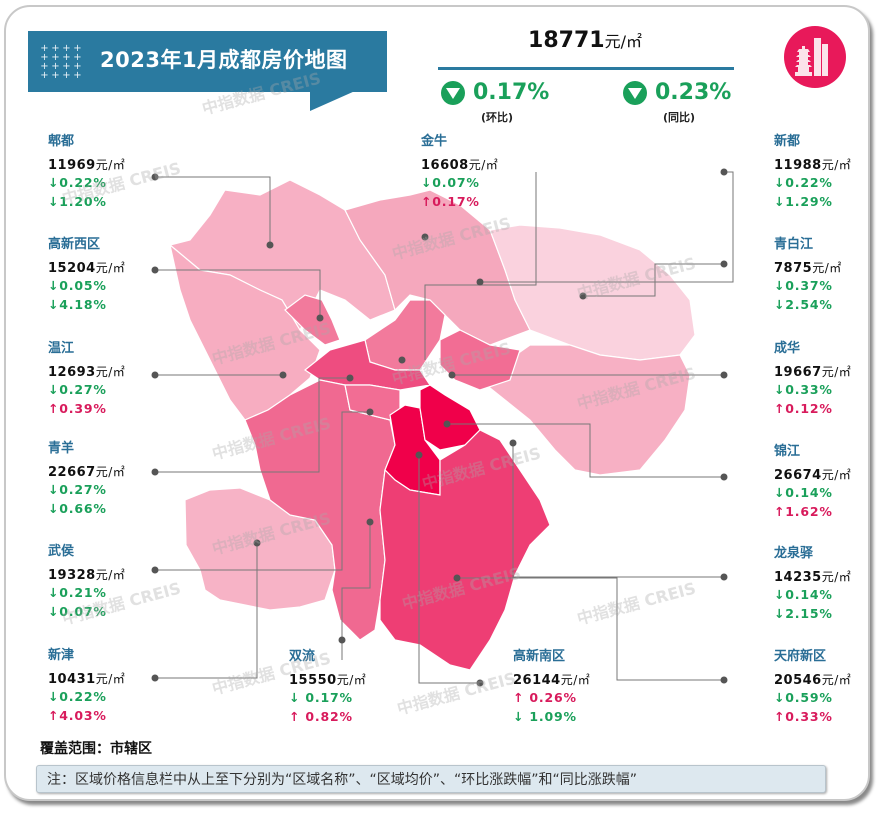 The width and height of the screenshot is (881, 814). What do you see at coordinates (61, 551) in the screenshot?
I see `district-name: 武侯` at bounding box center [61, 551].